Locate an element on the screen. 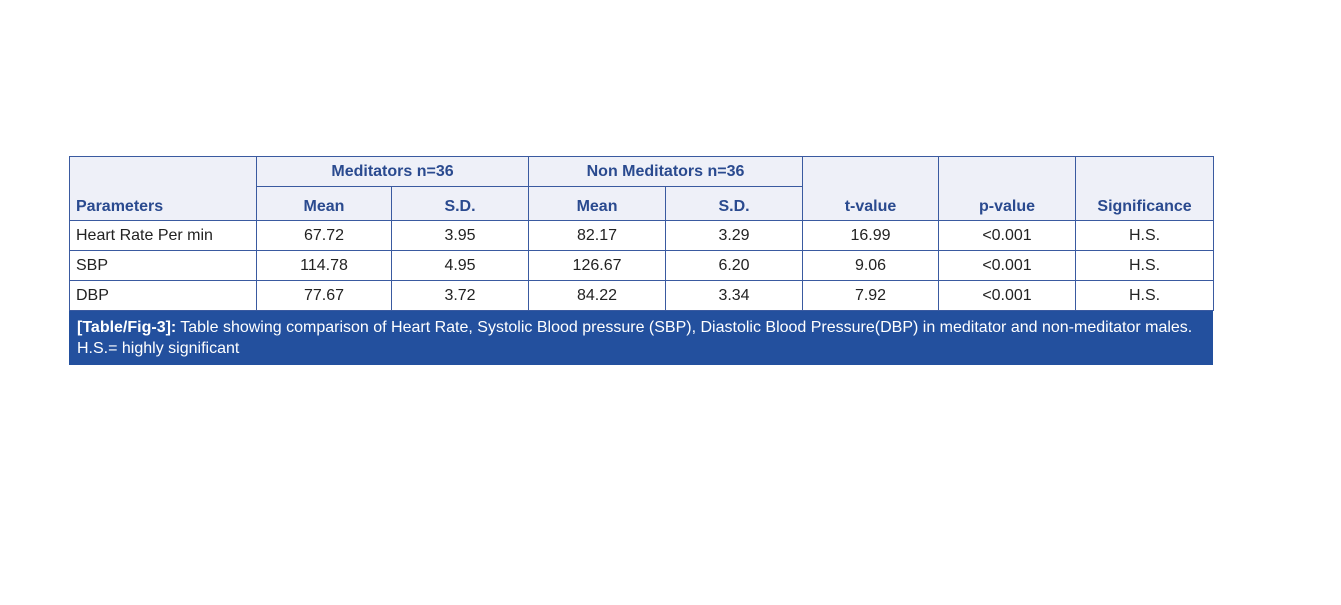 The width and height of the screenshot is (1341, 605). cell: 126.67 is located at coordinates (597, 265).